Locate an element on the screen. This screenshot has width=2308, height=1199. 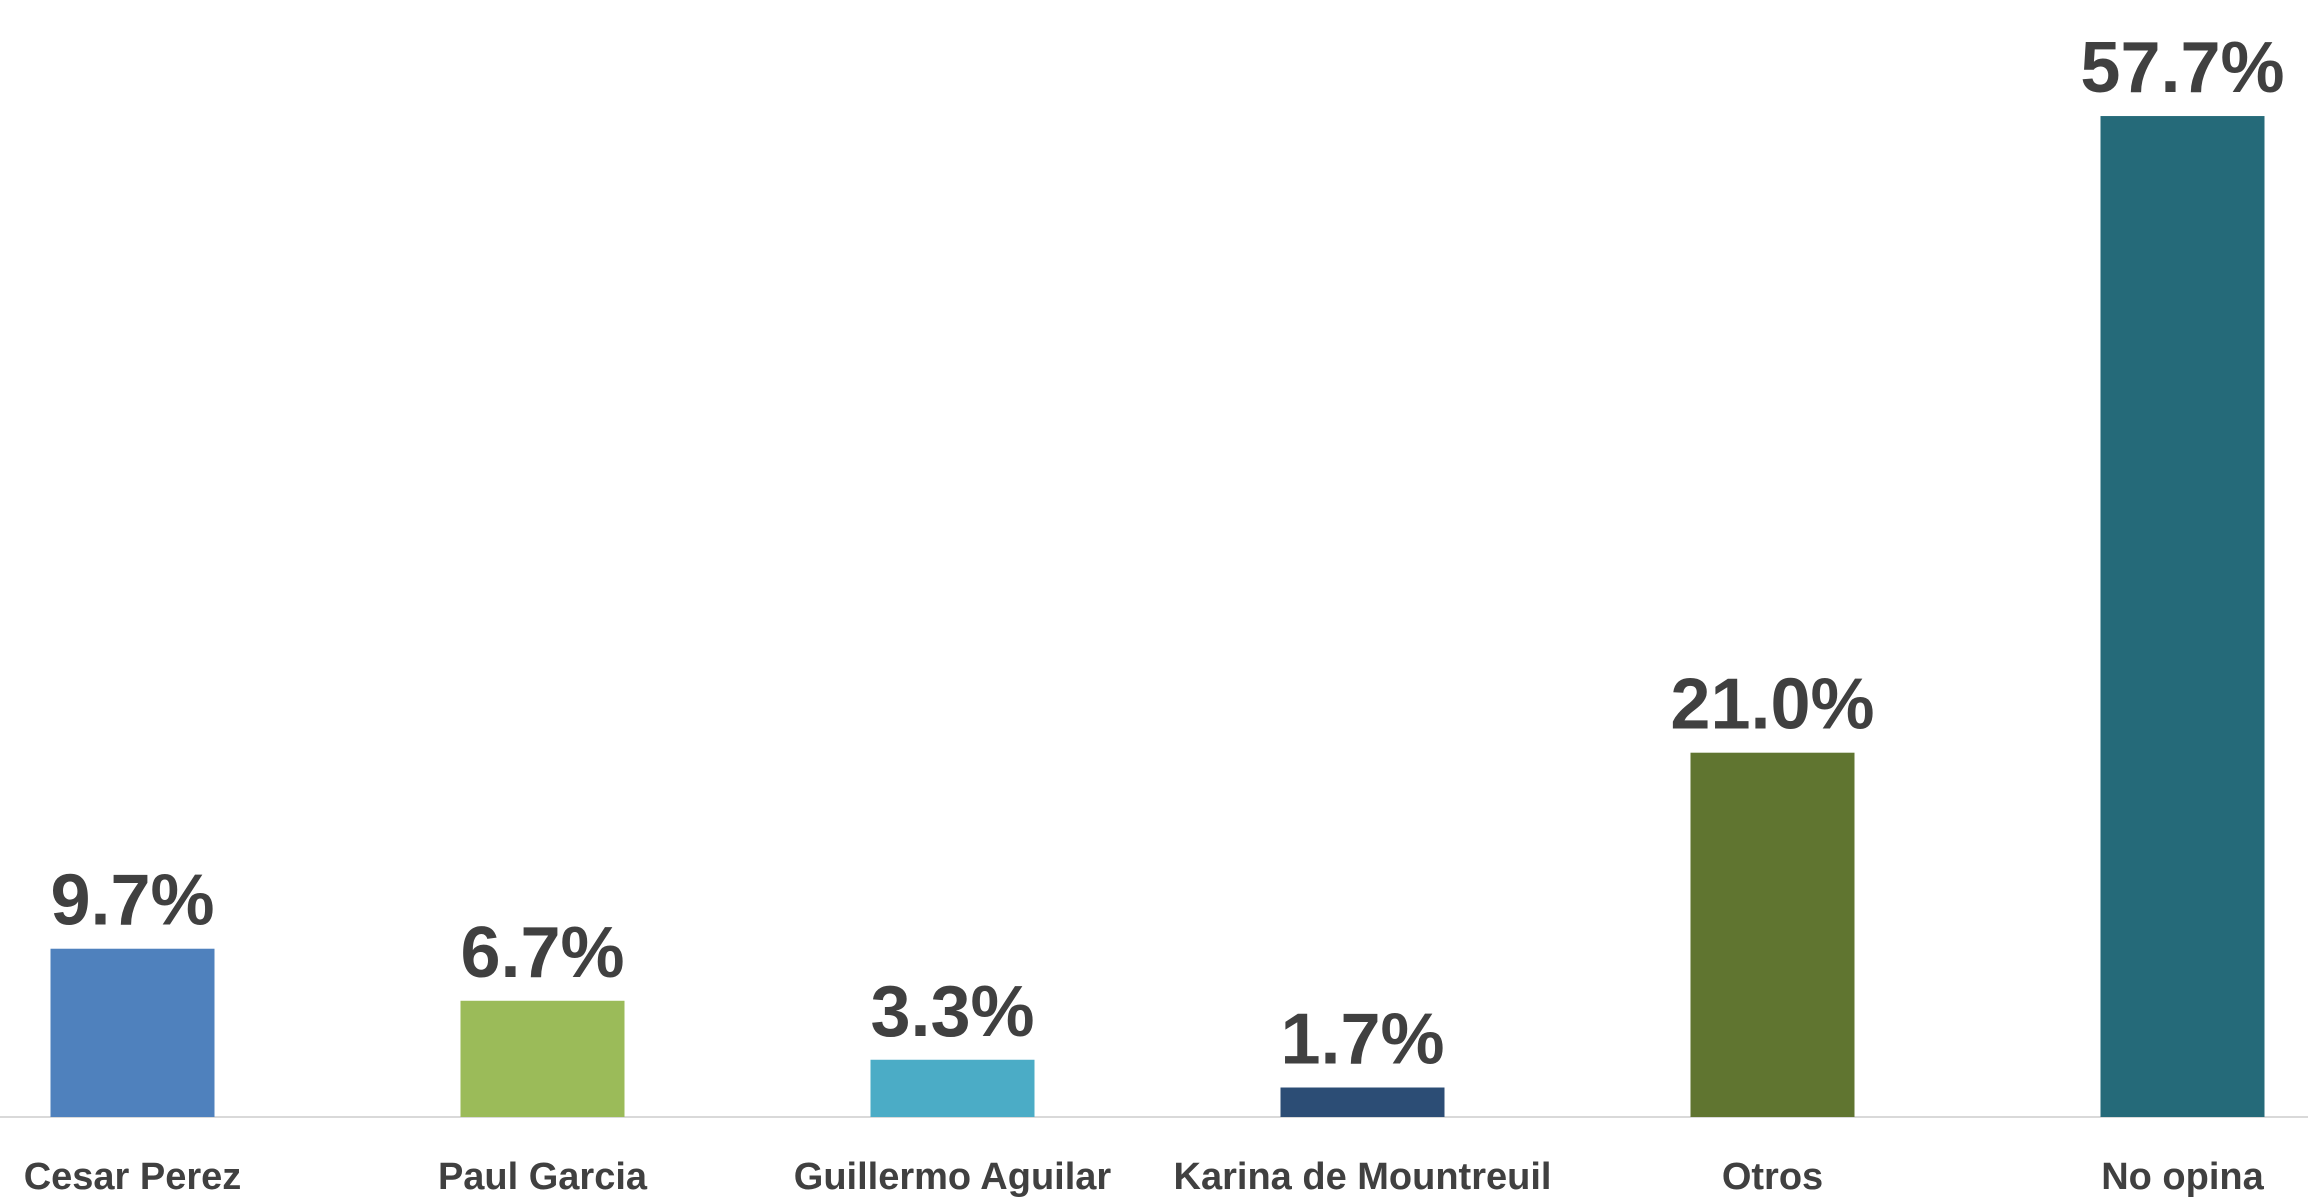
x-tick-label: Cesar Perez is located at coordinates (133, 1177).